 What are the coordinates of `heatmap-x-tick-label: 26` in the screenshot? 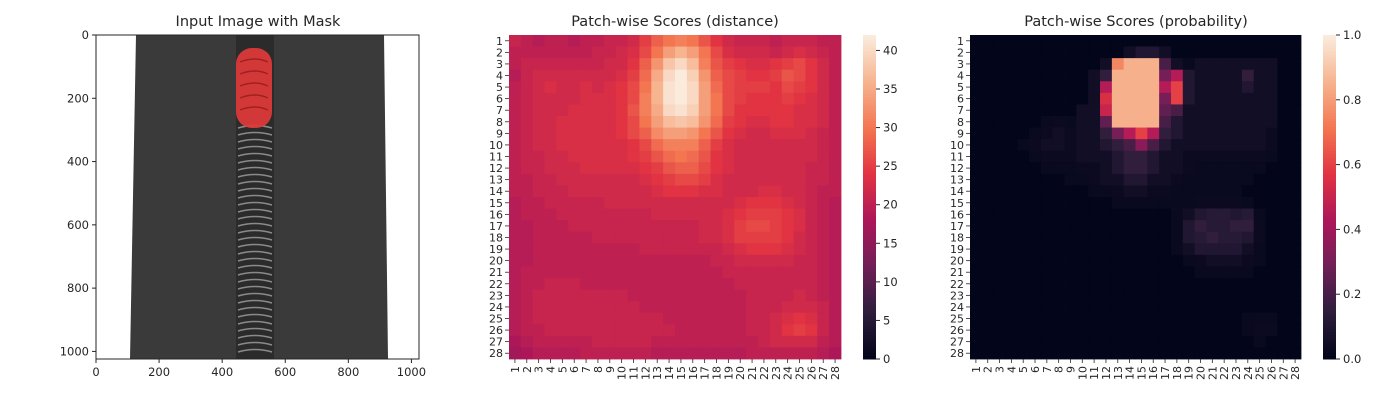 It's located at (1271, 373).